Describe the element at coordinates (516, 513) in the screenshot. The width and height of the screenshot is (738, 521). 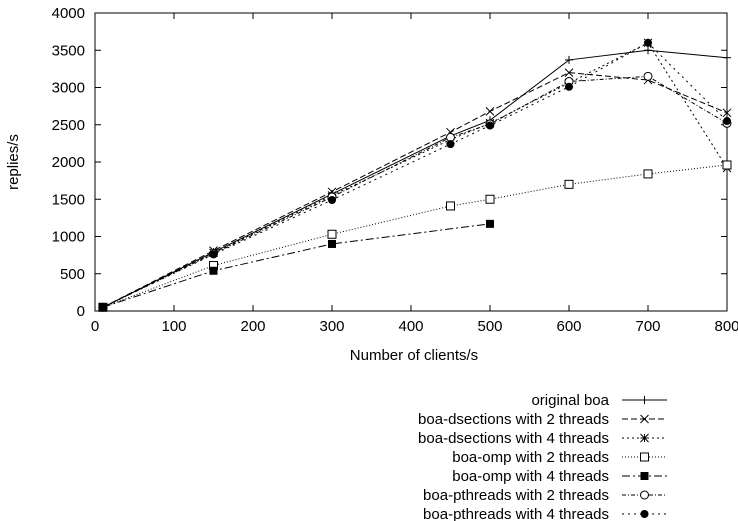
I see `legend-label: boa-pthreads with 4 threads` at that location.